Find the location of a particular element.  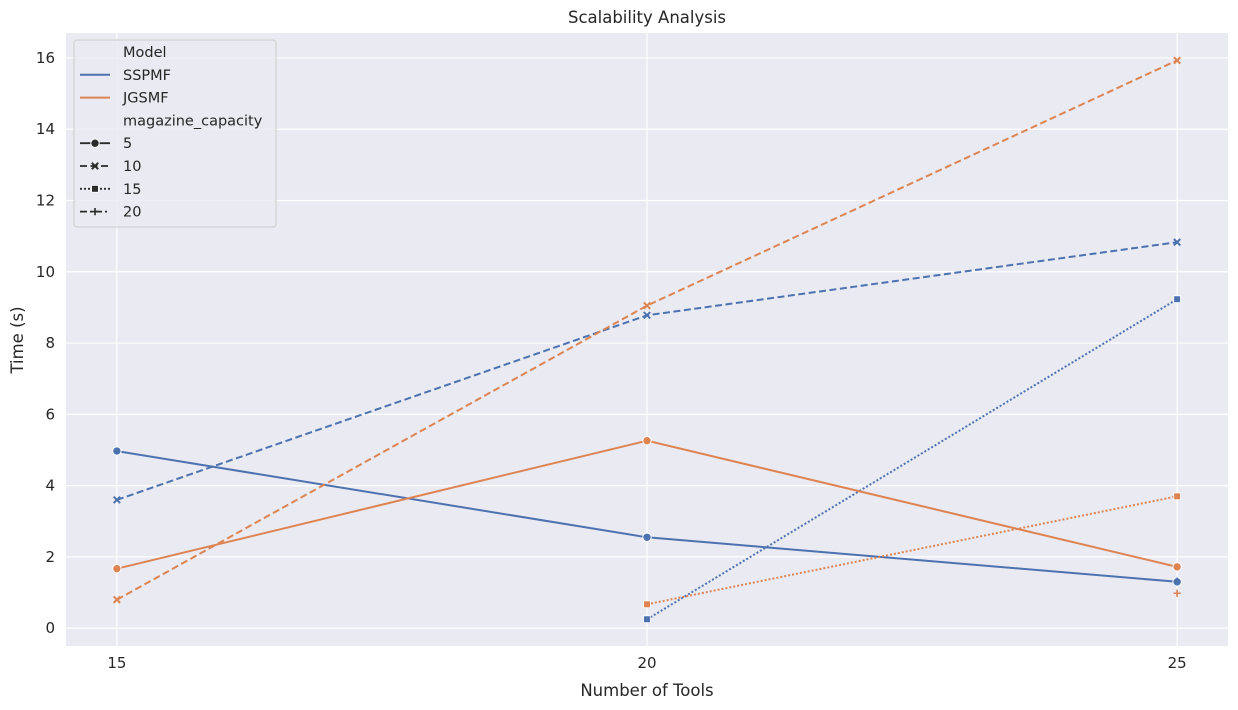

x-tick-label: 25 is located at coordinates (1177, 663).